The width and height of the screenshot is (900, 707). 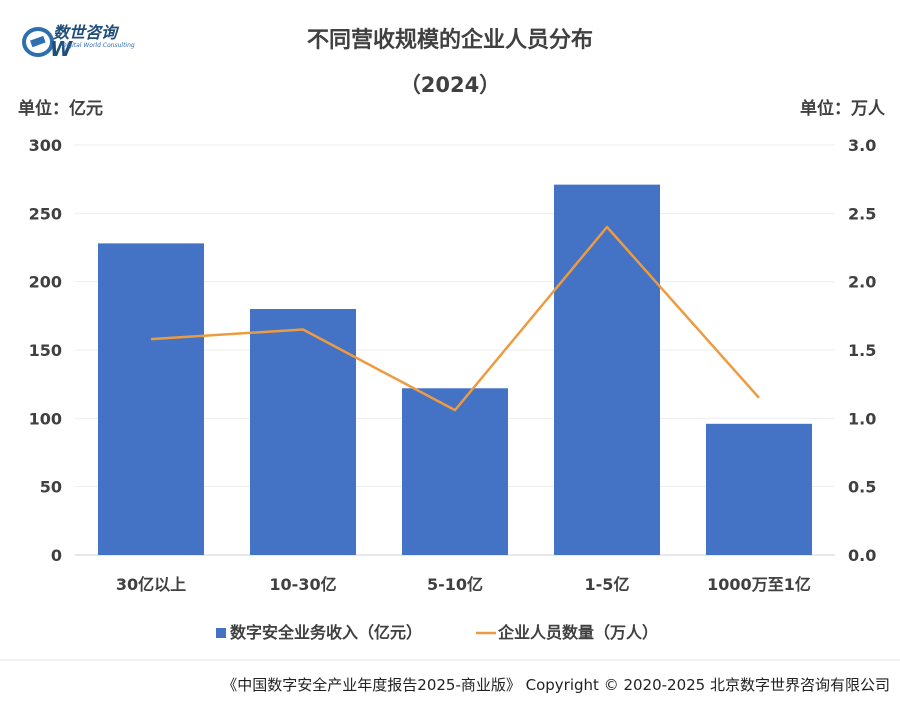 What do you see at coordinates (577, 632) in the screenshot?
I see `legend-line-label: 企业人员数量（万人）` at bounding box center [577, 632].